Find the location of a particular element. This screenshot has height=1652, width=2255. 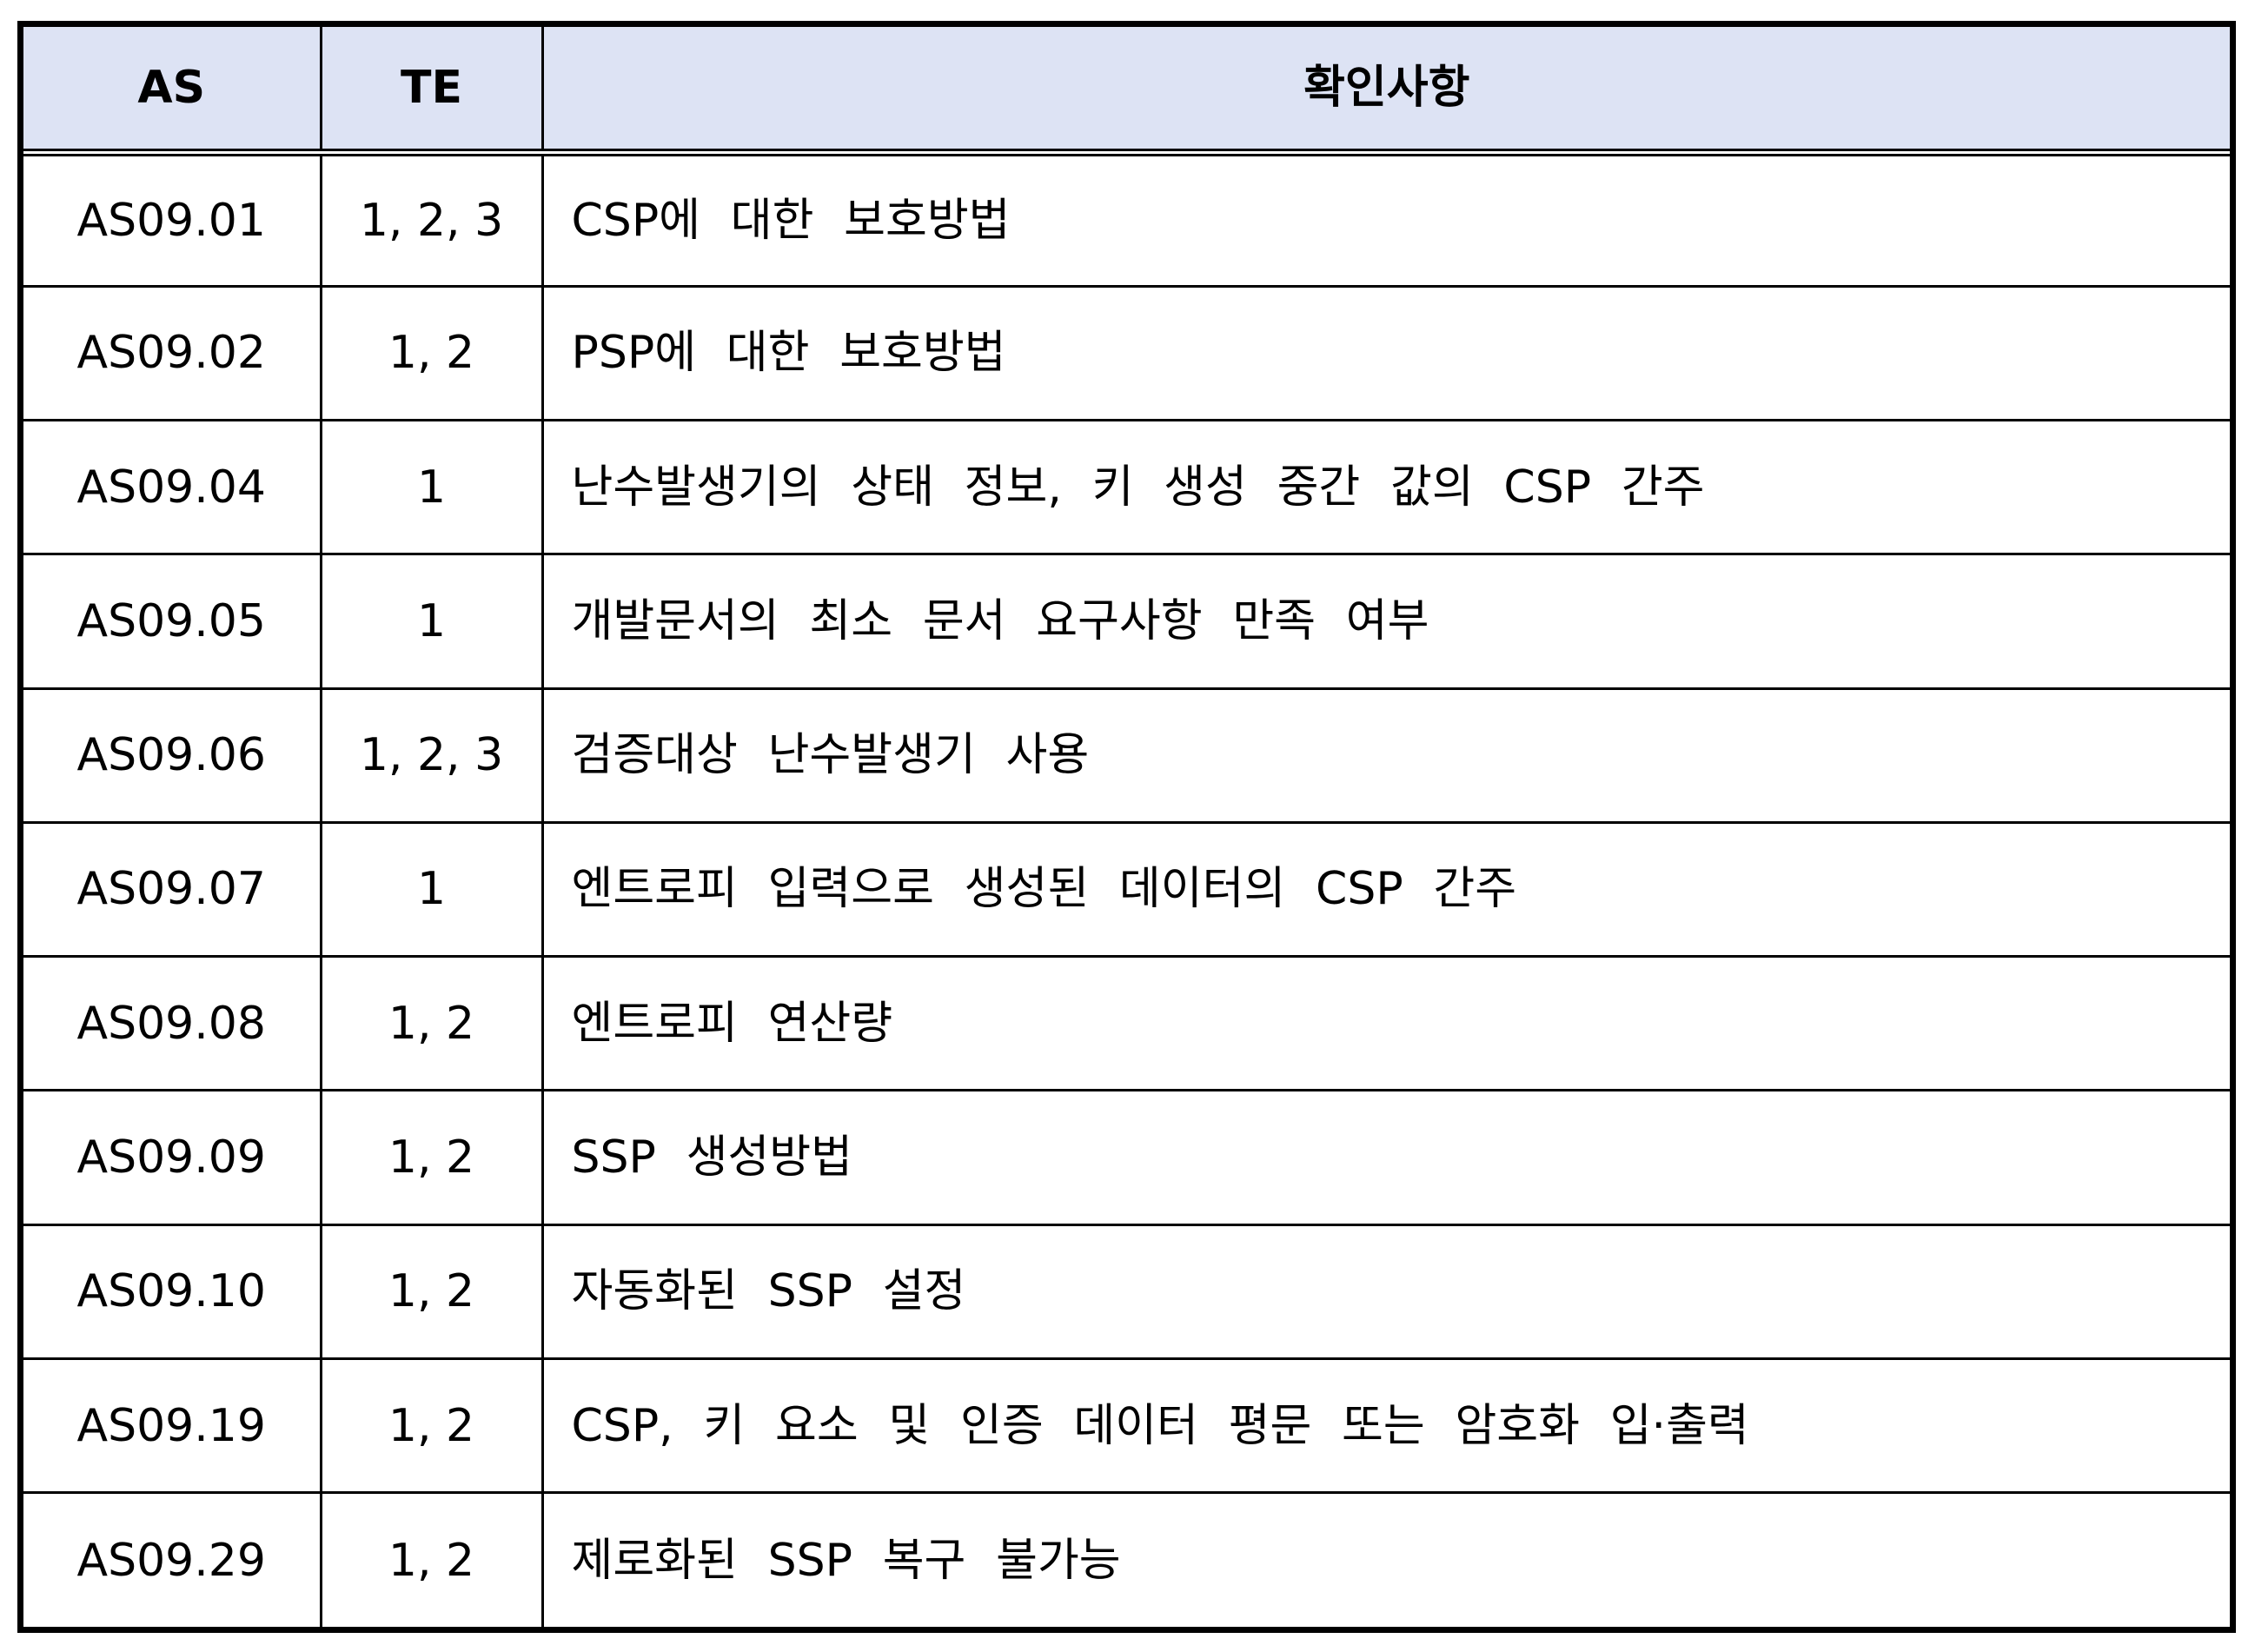

cell-description: 난수발생기의 상태 정보, 키 생성 중간 값의 CSP 간주 is located at coordinates (1386, 488).